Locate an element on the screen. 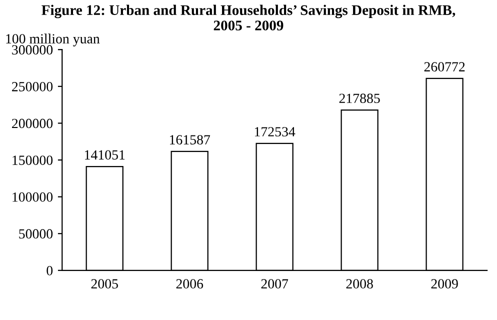 Image resolution: width=497 pixels, height=320 pixels. x-tick-label: 2009 is located at coordinates (444, 284).